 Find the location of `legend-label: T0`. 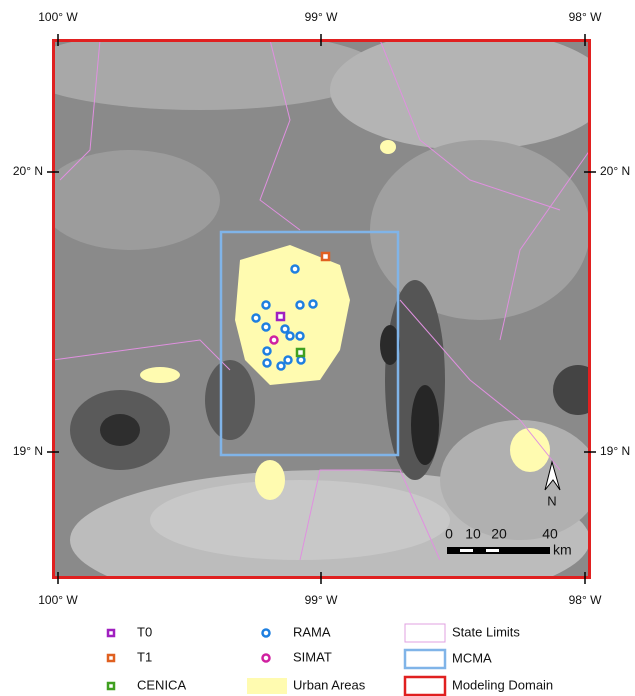

legend-label: T0 is located at coordinates (144, 631).